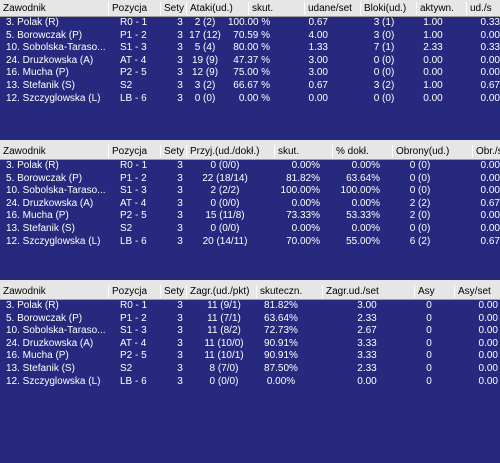 This screenshot has width=500, height=463. Describe the element at coordinates (133, 241) in the screenshot. I see `table-cell: LB - 6` at that location.